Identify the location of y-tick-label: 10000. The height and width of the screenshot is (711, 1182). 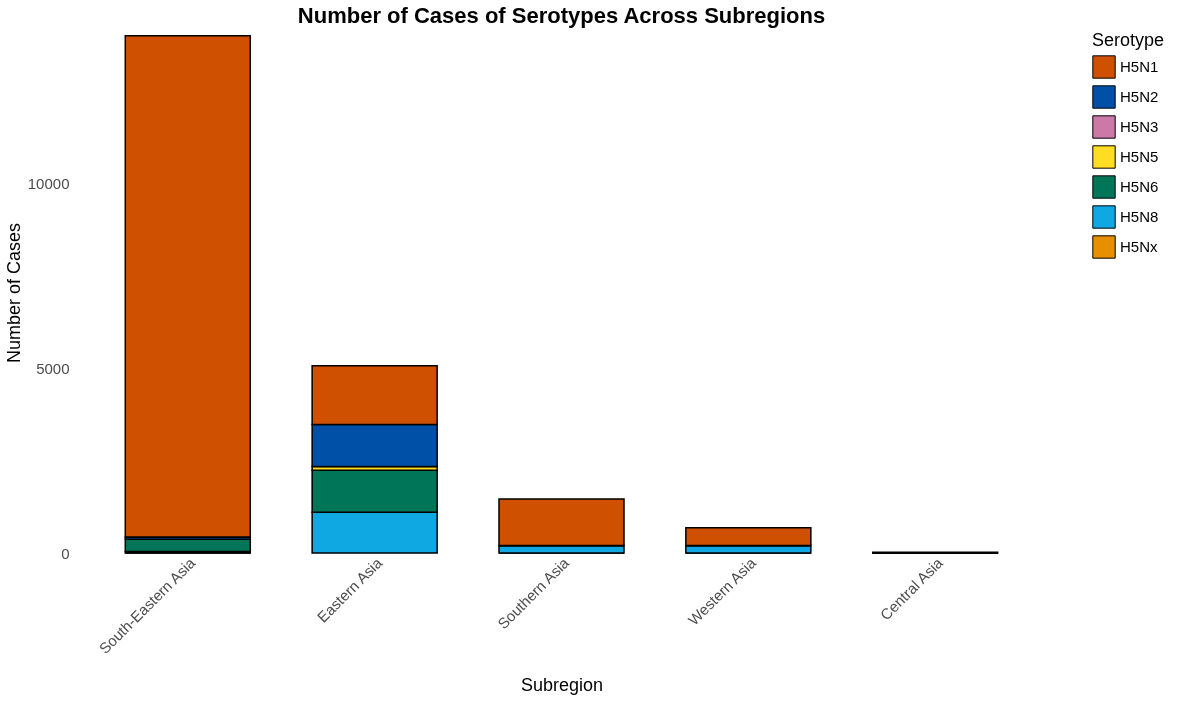
(48, 183).